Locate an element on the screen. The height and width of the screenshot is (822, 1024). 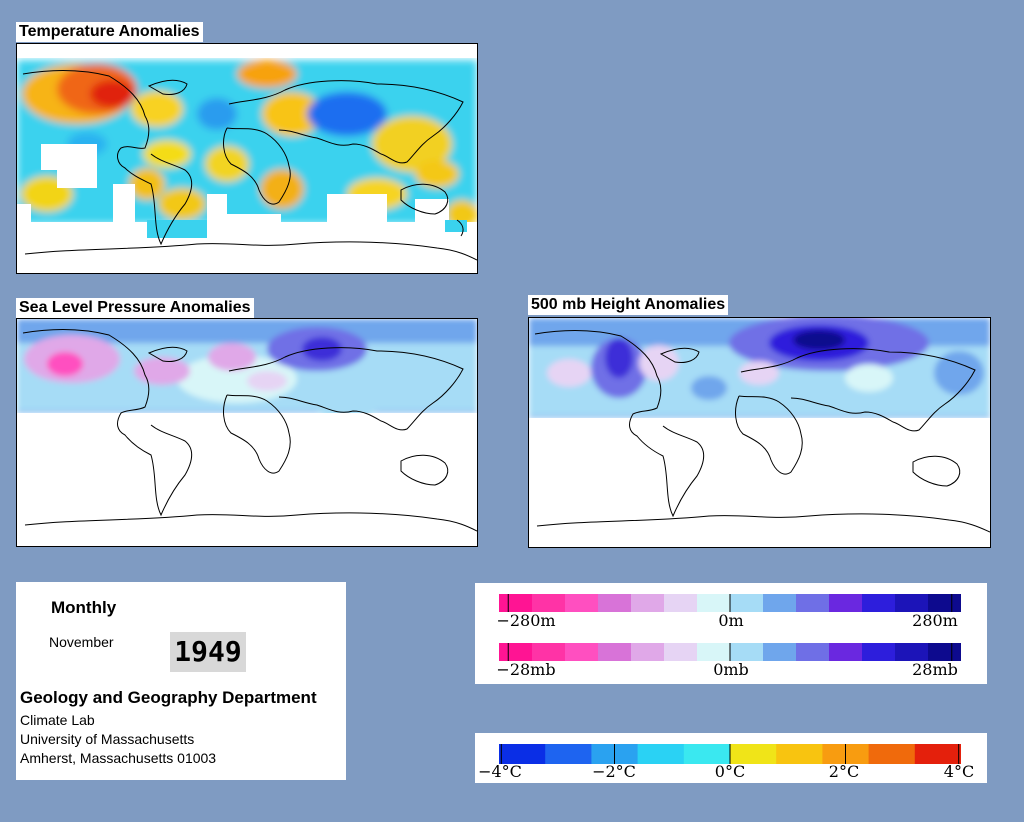
height-max-label: 280m is located at coordinates (935, 620).